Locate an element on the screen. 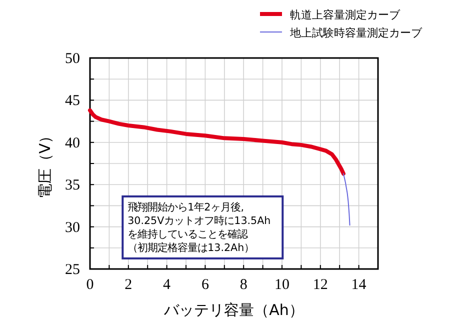 Image resolution: width=450 pixels, height=333 pixels. annotation: 飛翔開始から1年2ヶ月後, is located at coordinates (186, 207).